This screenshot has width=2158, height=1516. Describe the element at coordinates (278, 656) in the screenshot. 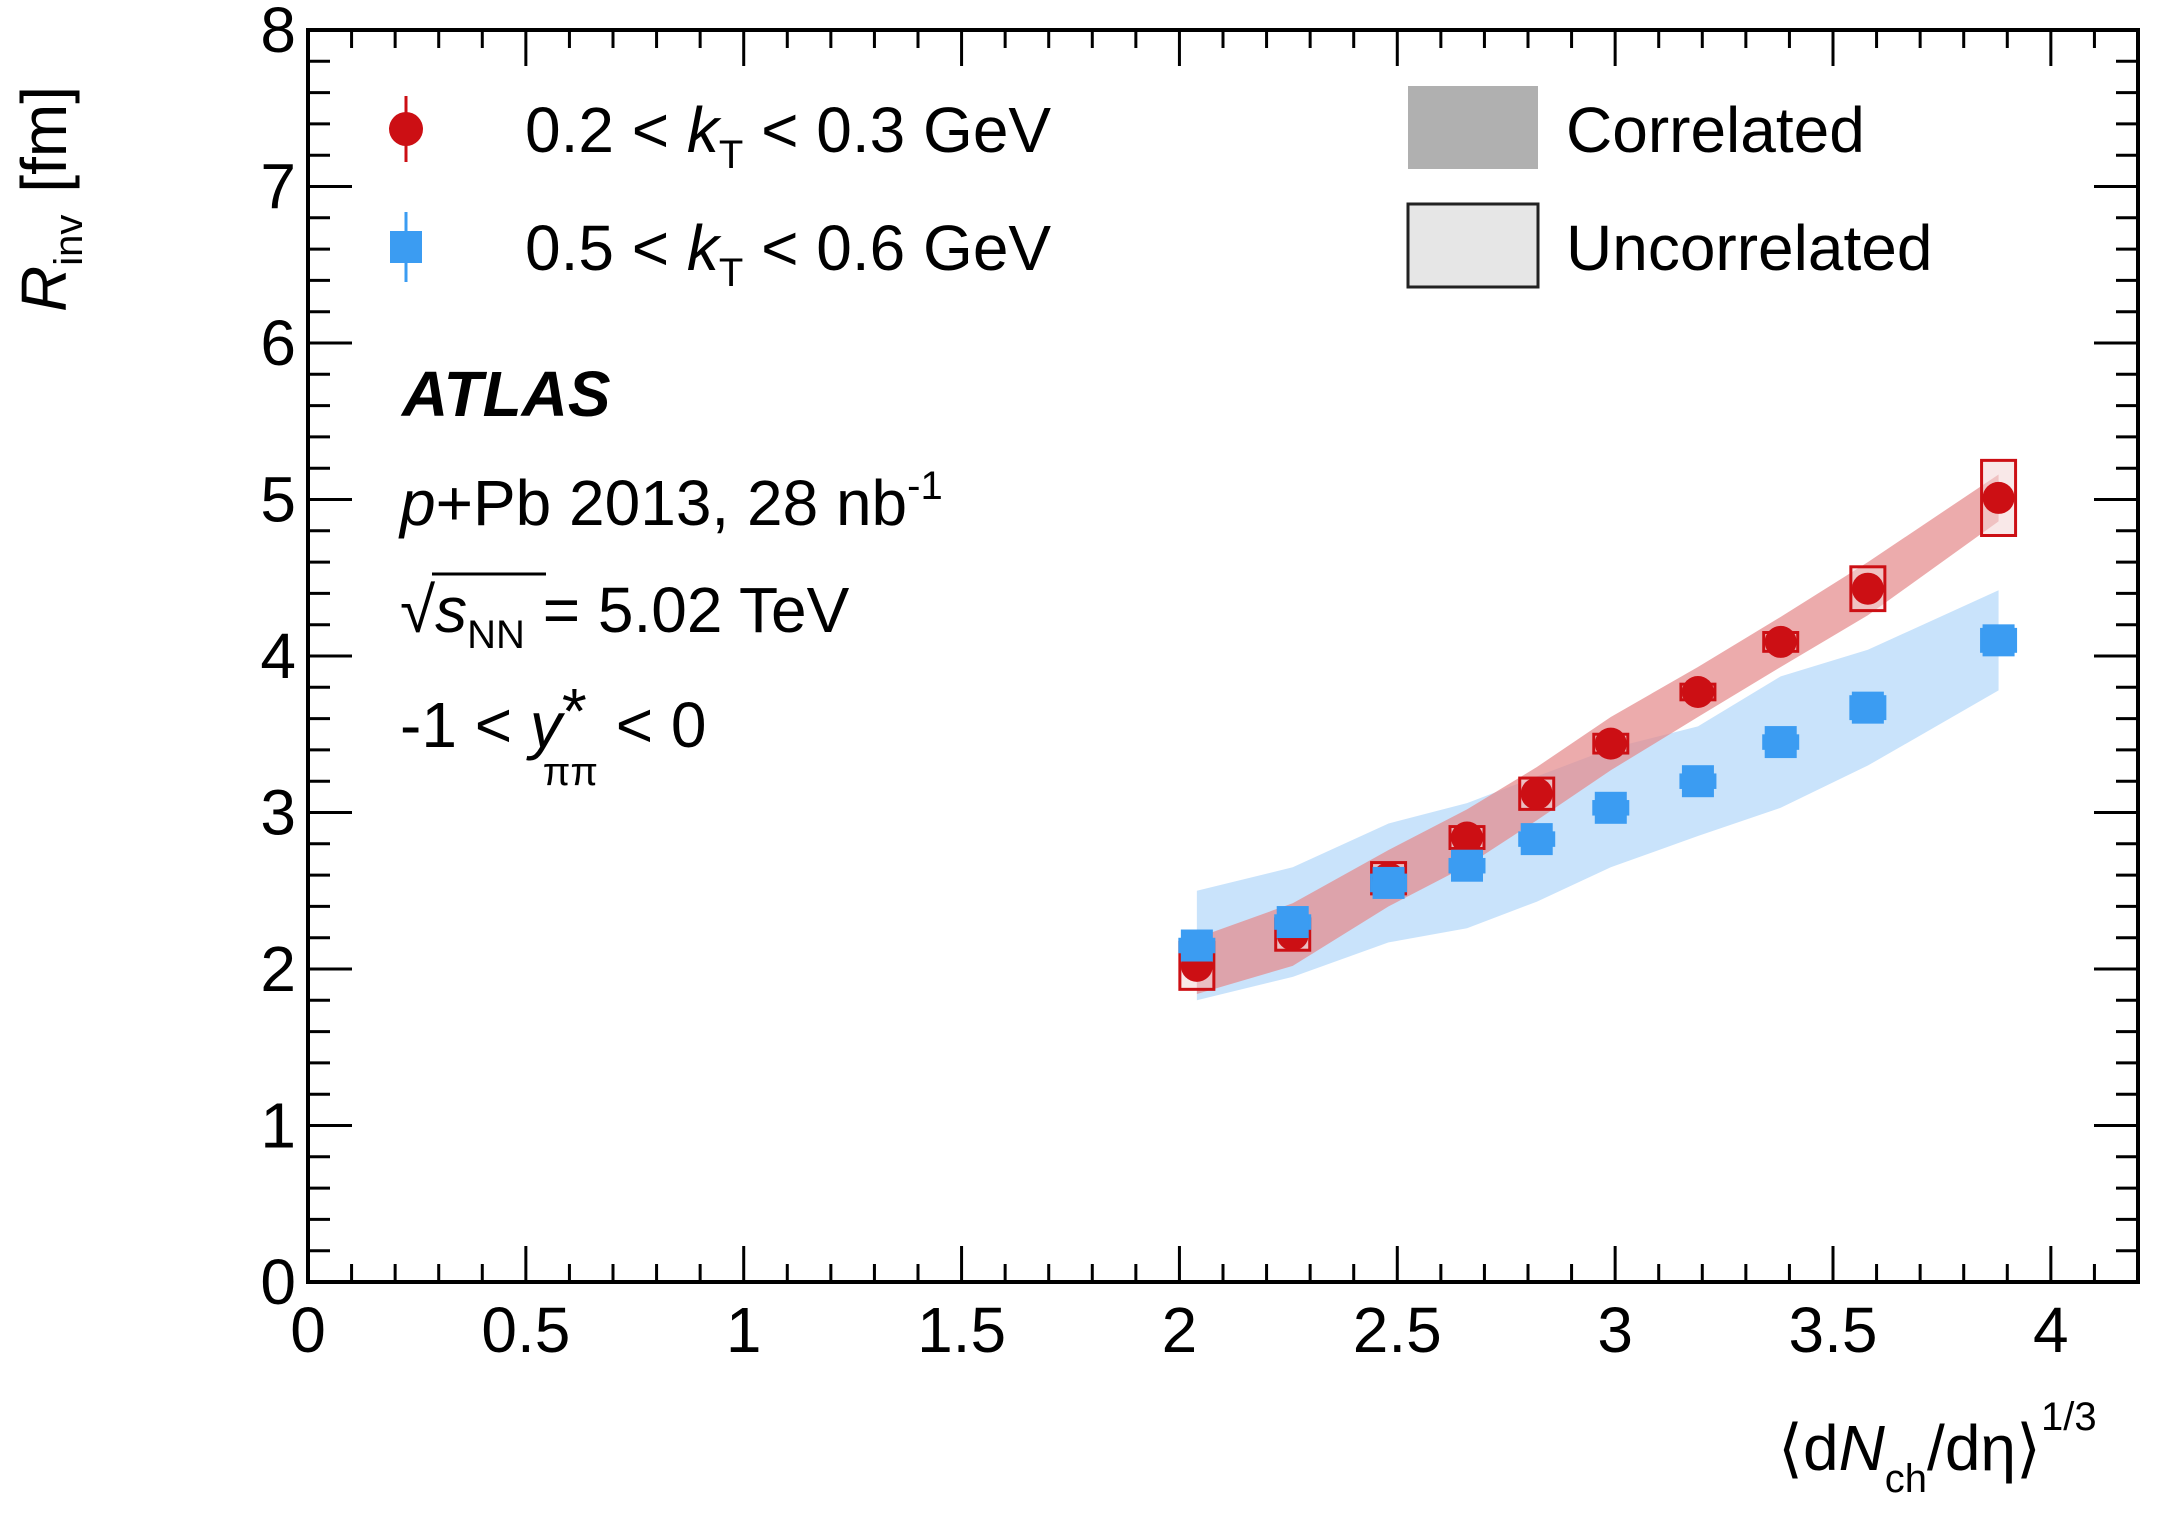

I see `y-tick-label: 4` at that location.